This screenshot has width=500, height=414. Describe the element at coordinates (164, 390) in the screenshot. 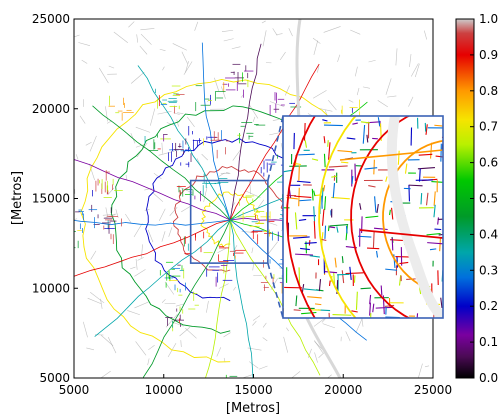

I see `x-tick-label: 10000` at that location.